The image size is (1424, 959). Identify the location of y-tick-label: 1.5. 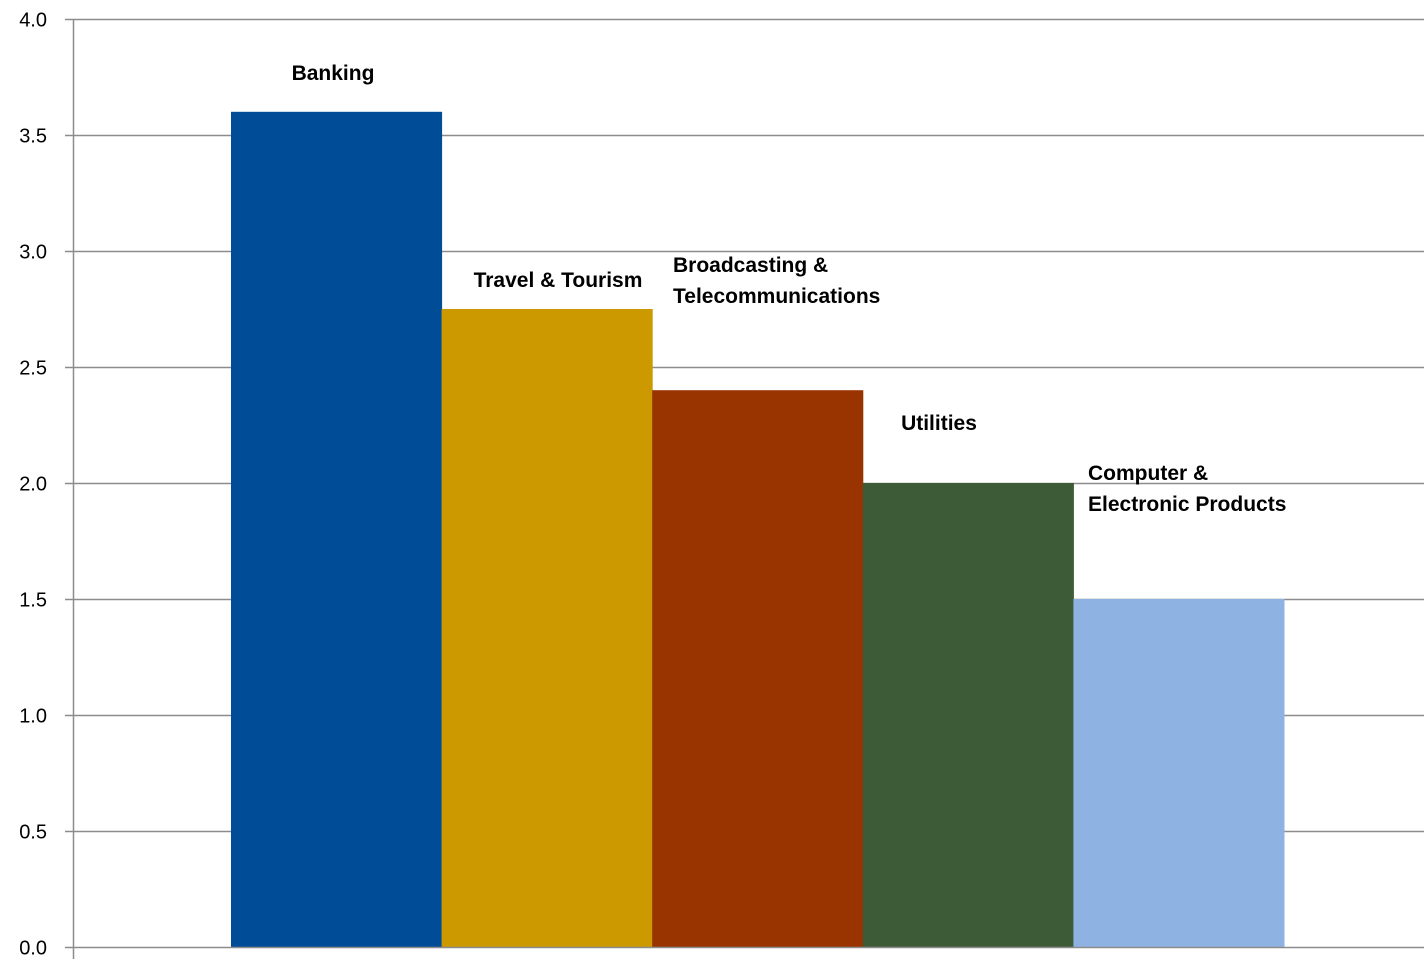
(33, 601).